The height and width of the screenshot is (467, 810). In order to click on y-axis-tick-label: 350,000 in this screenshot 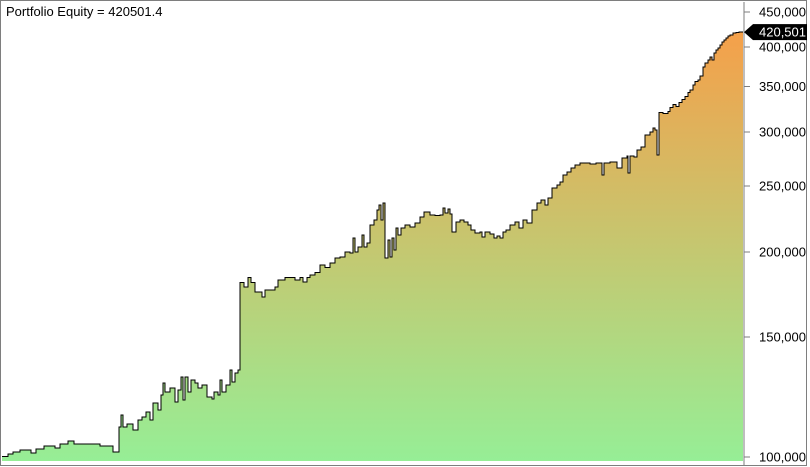, I will do `click(782, 86)`.